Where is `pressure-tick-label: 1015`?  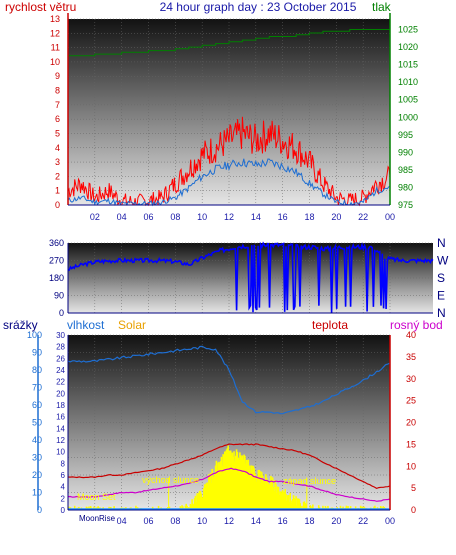 pressure-tick-label: 1015 is located at coordinates (408, 65).